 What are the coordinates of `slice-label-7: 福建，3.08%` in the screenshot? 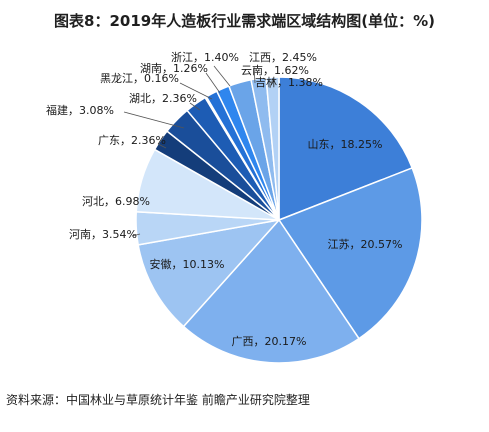 It's located at (80, 110).